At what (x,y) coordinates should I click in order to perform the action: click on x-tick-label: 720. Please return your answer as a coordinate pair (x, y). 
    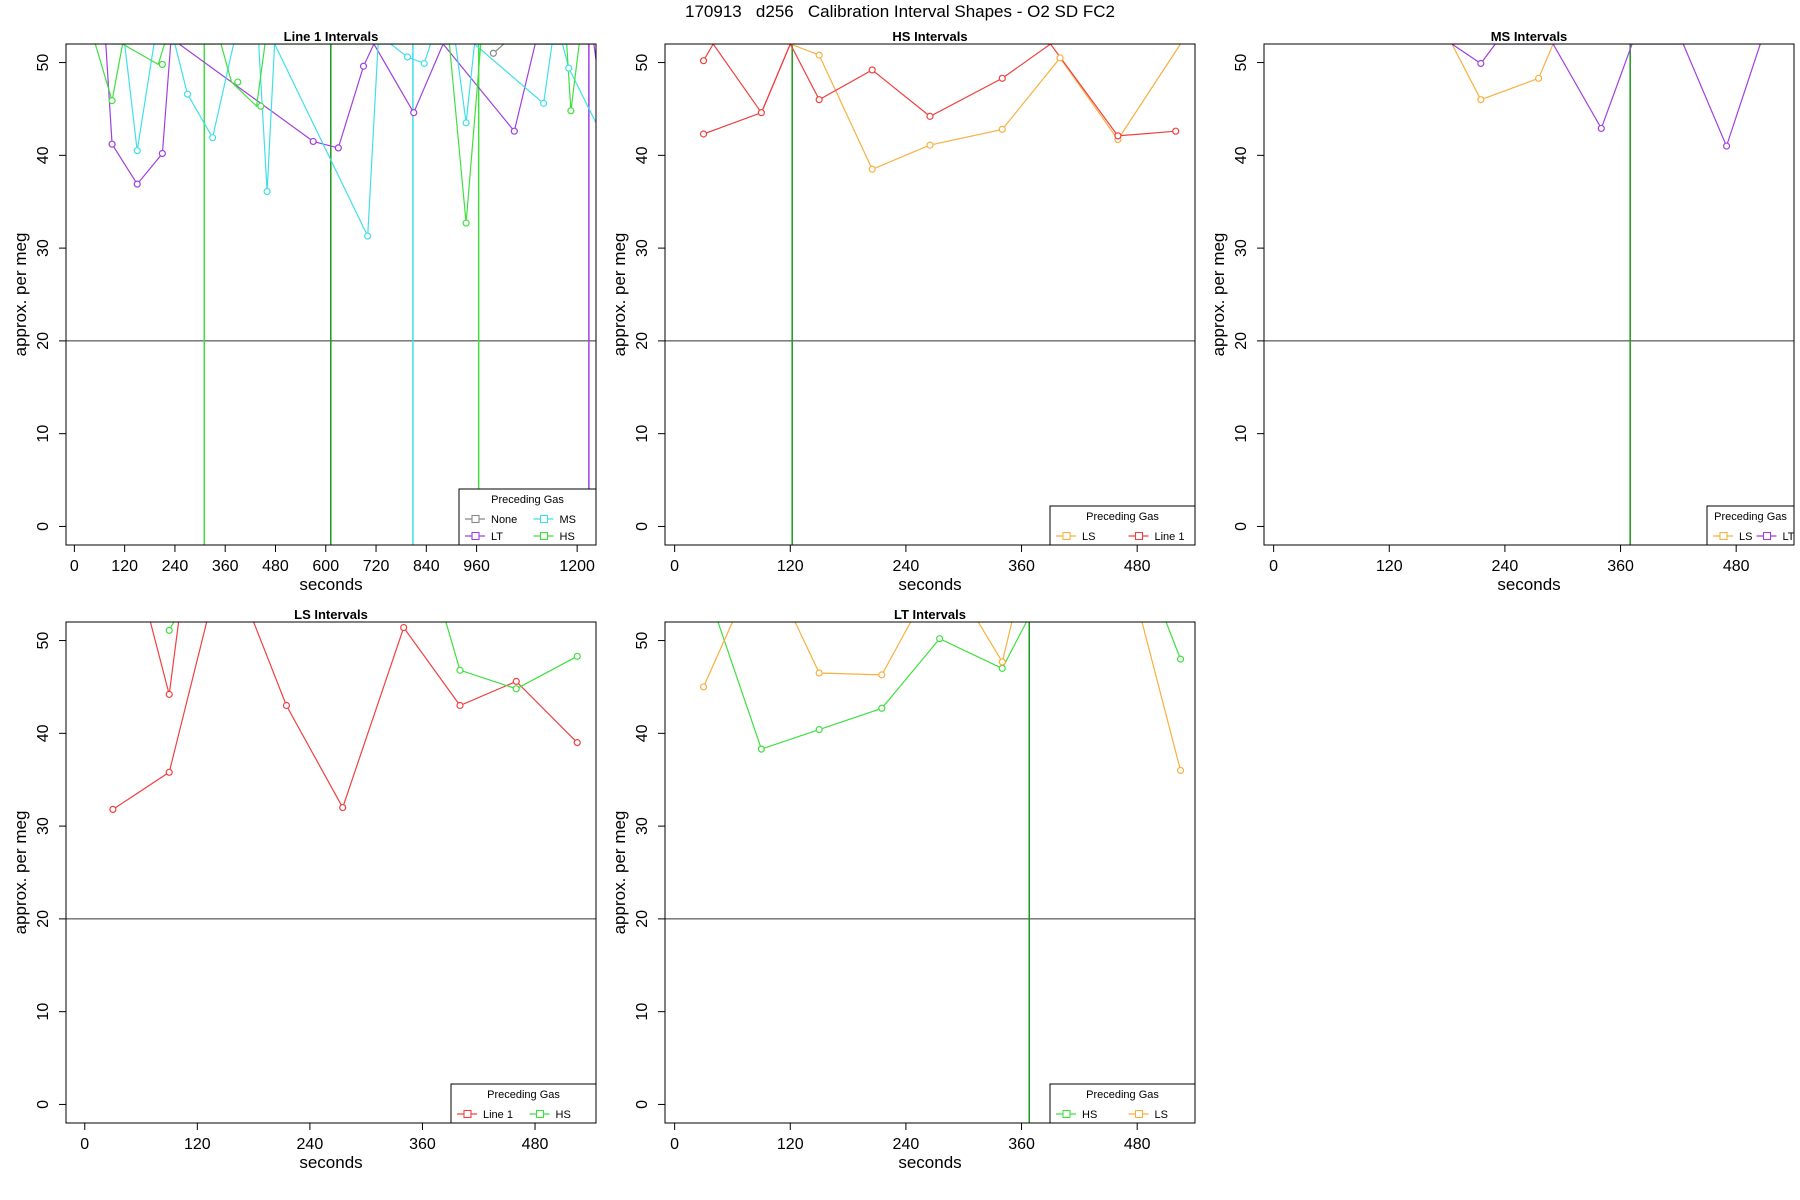
    Looking at the image, I should click on (376, 566).